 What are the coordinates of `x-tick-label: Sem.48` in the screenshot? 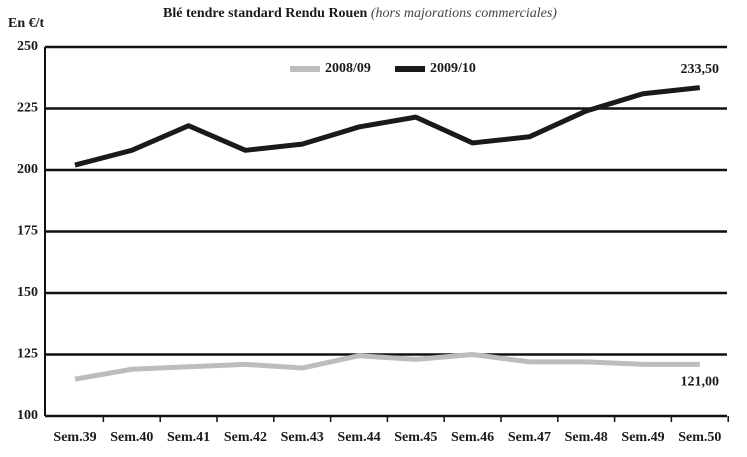 It's located at (586, 437).